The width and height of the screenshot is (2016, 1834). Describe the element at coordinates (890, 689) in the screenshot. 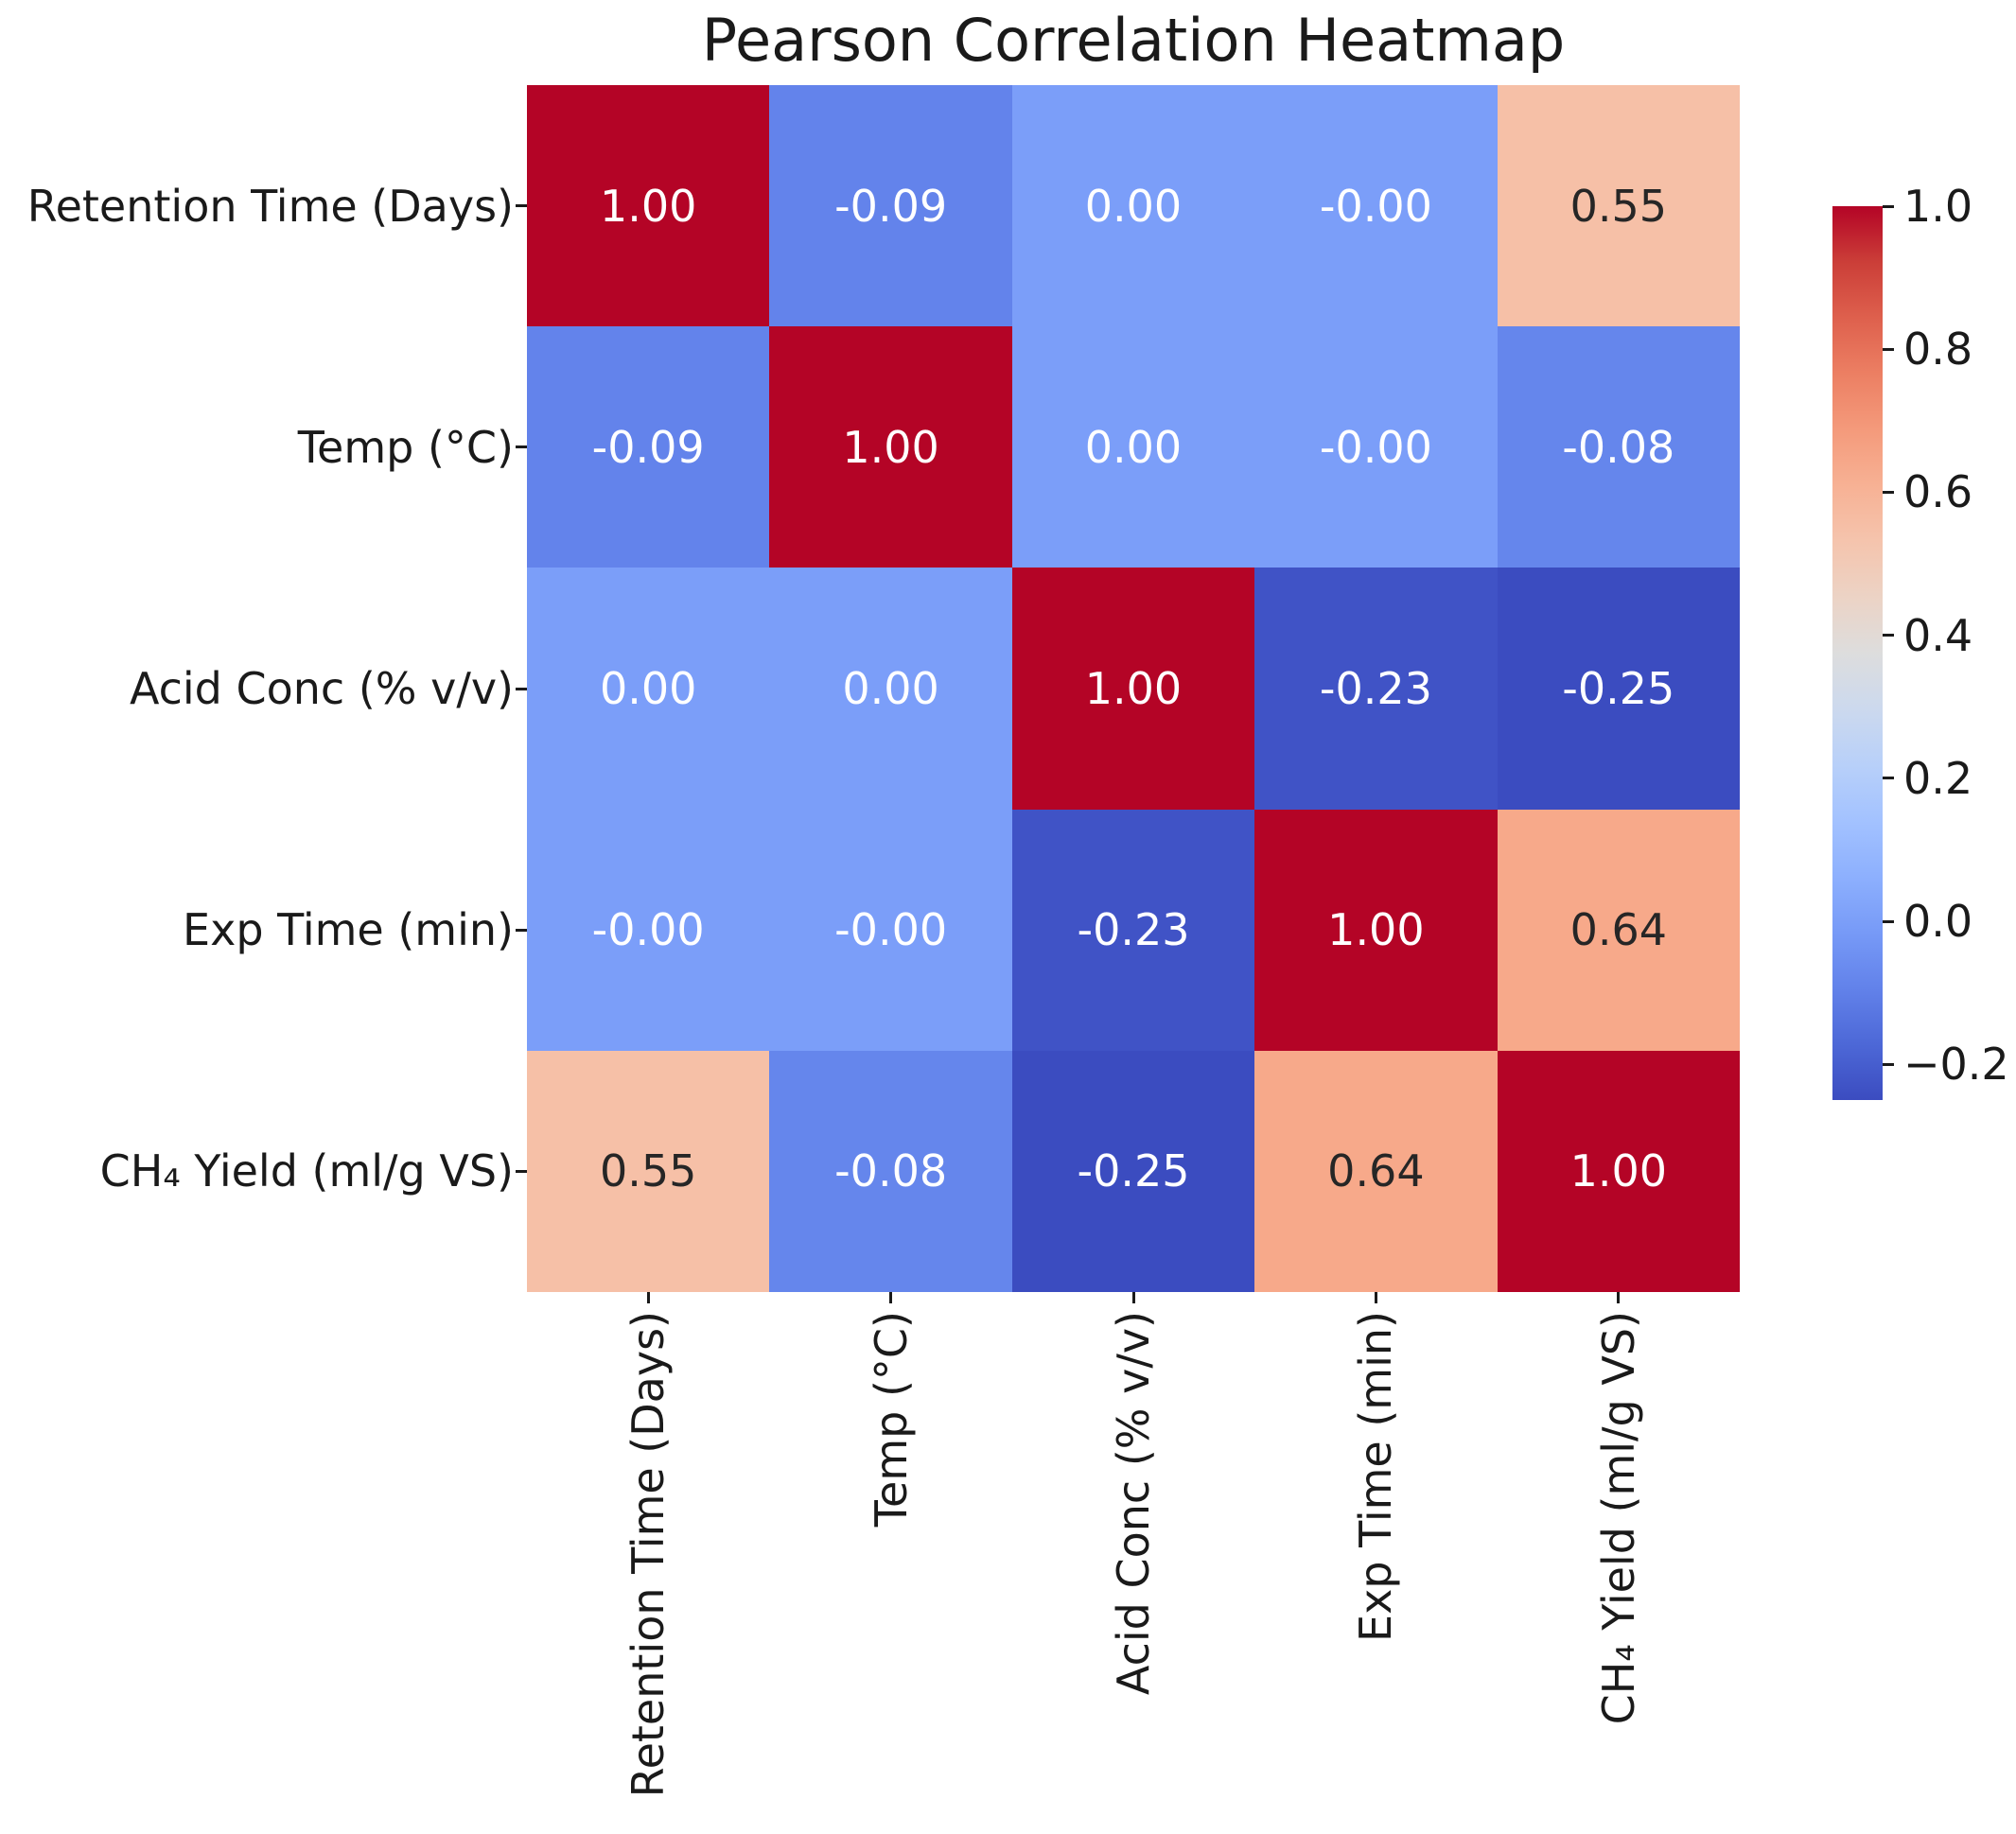

I see `heatmap-cell-r2c1: 0.00` at that location.